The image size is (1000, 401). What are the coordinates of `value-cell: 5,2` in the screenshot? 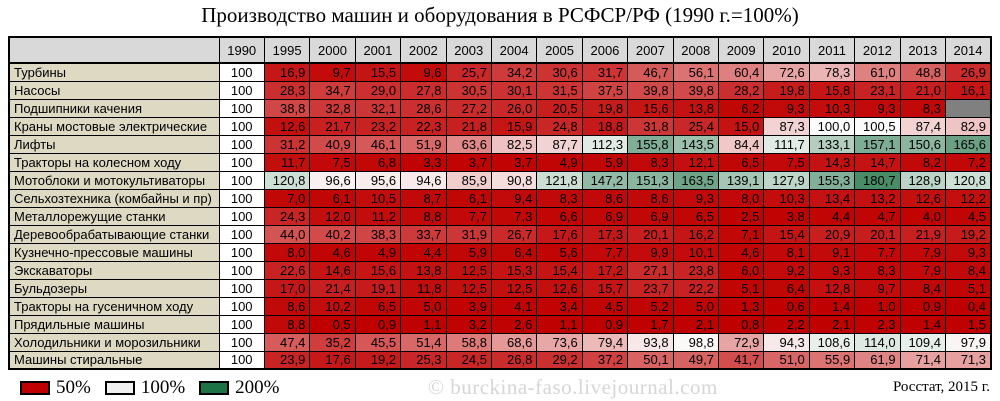 It's located at (650, 306).